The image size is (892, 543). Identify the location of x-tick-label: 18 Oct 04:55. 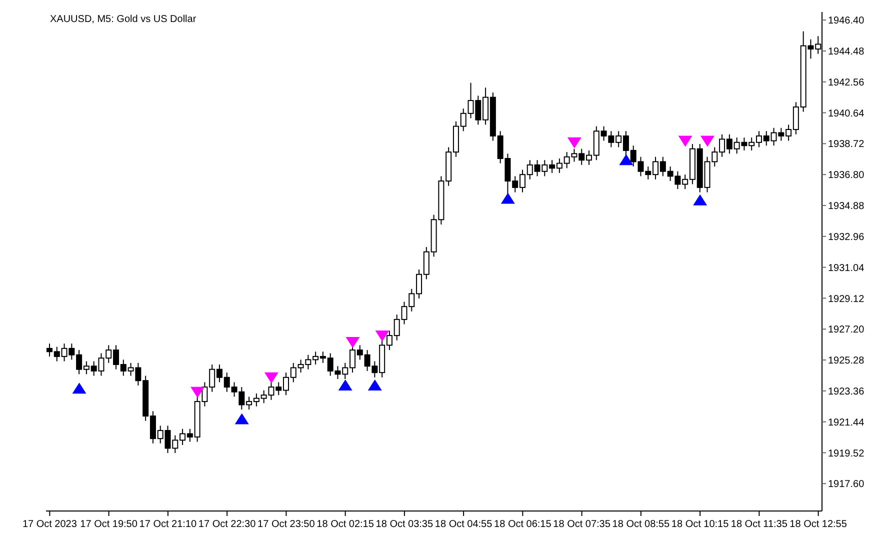
(463, 524).